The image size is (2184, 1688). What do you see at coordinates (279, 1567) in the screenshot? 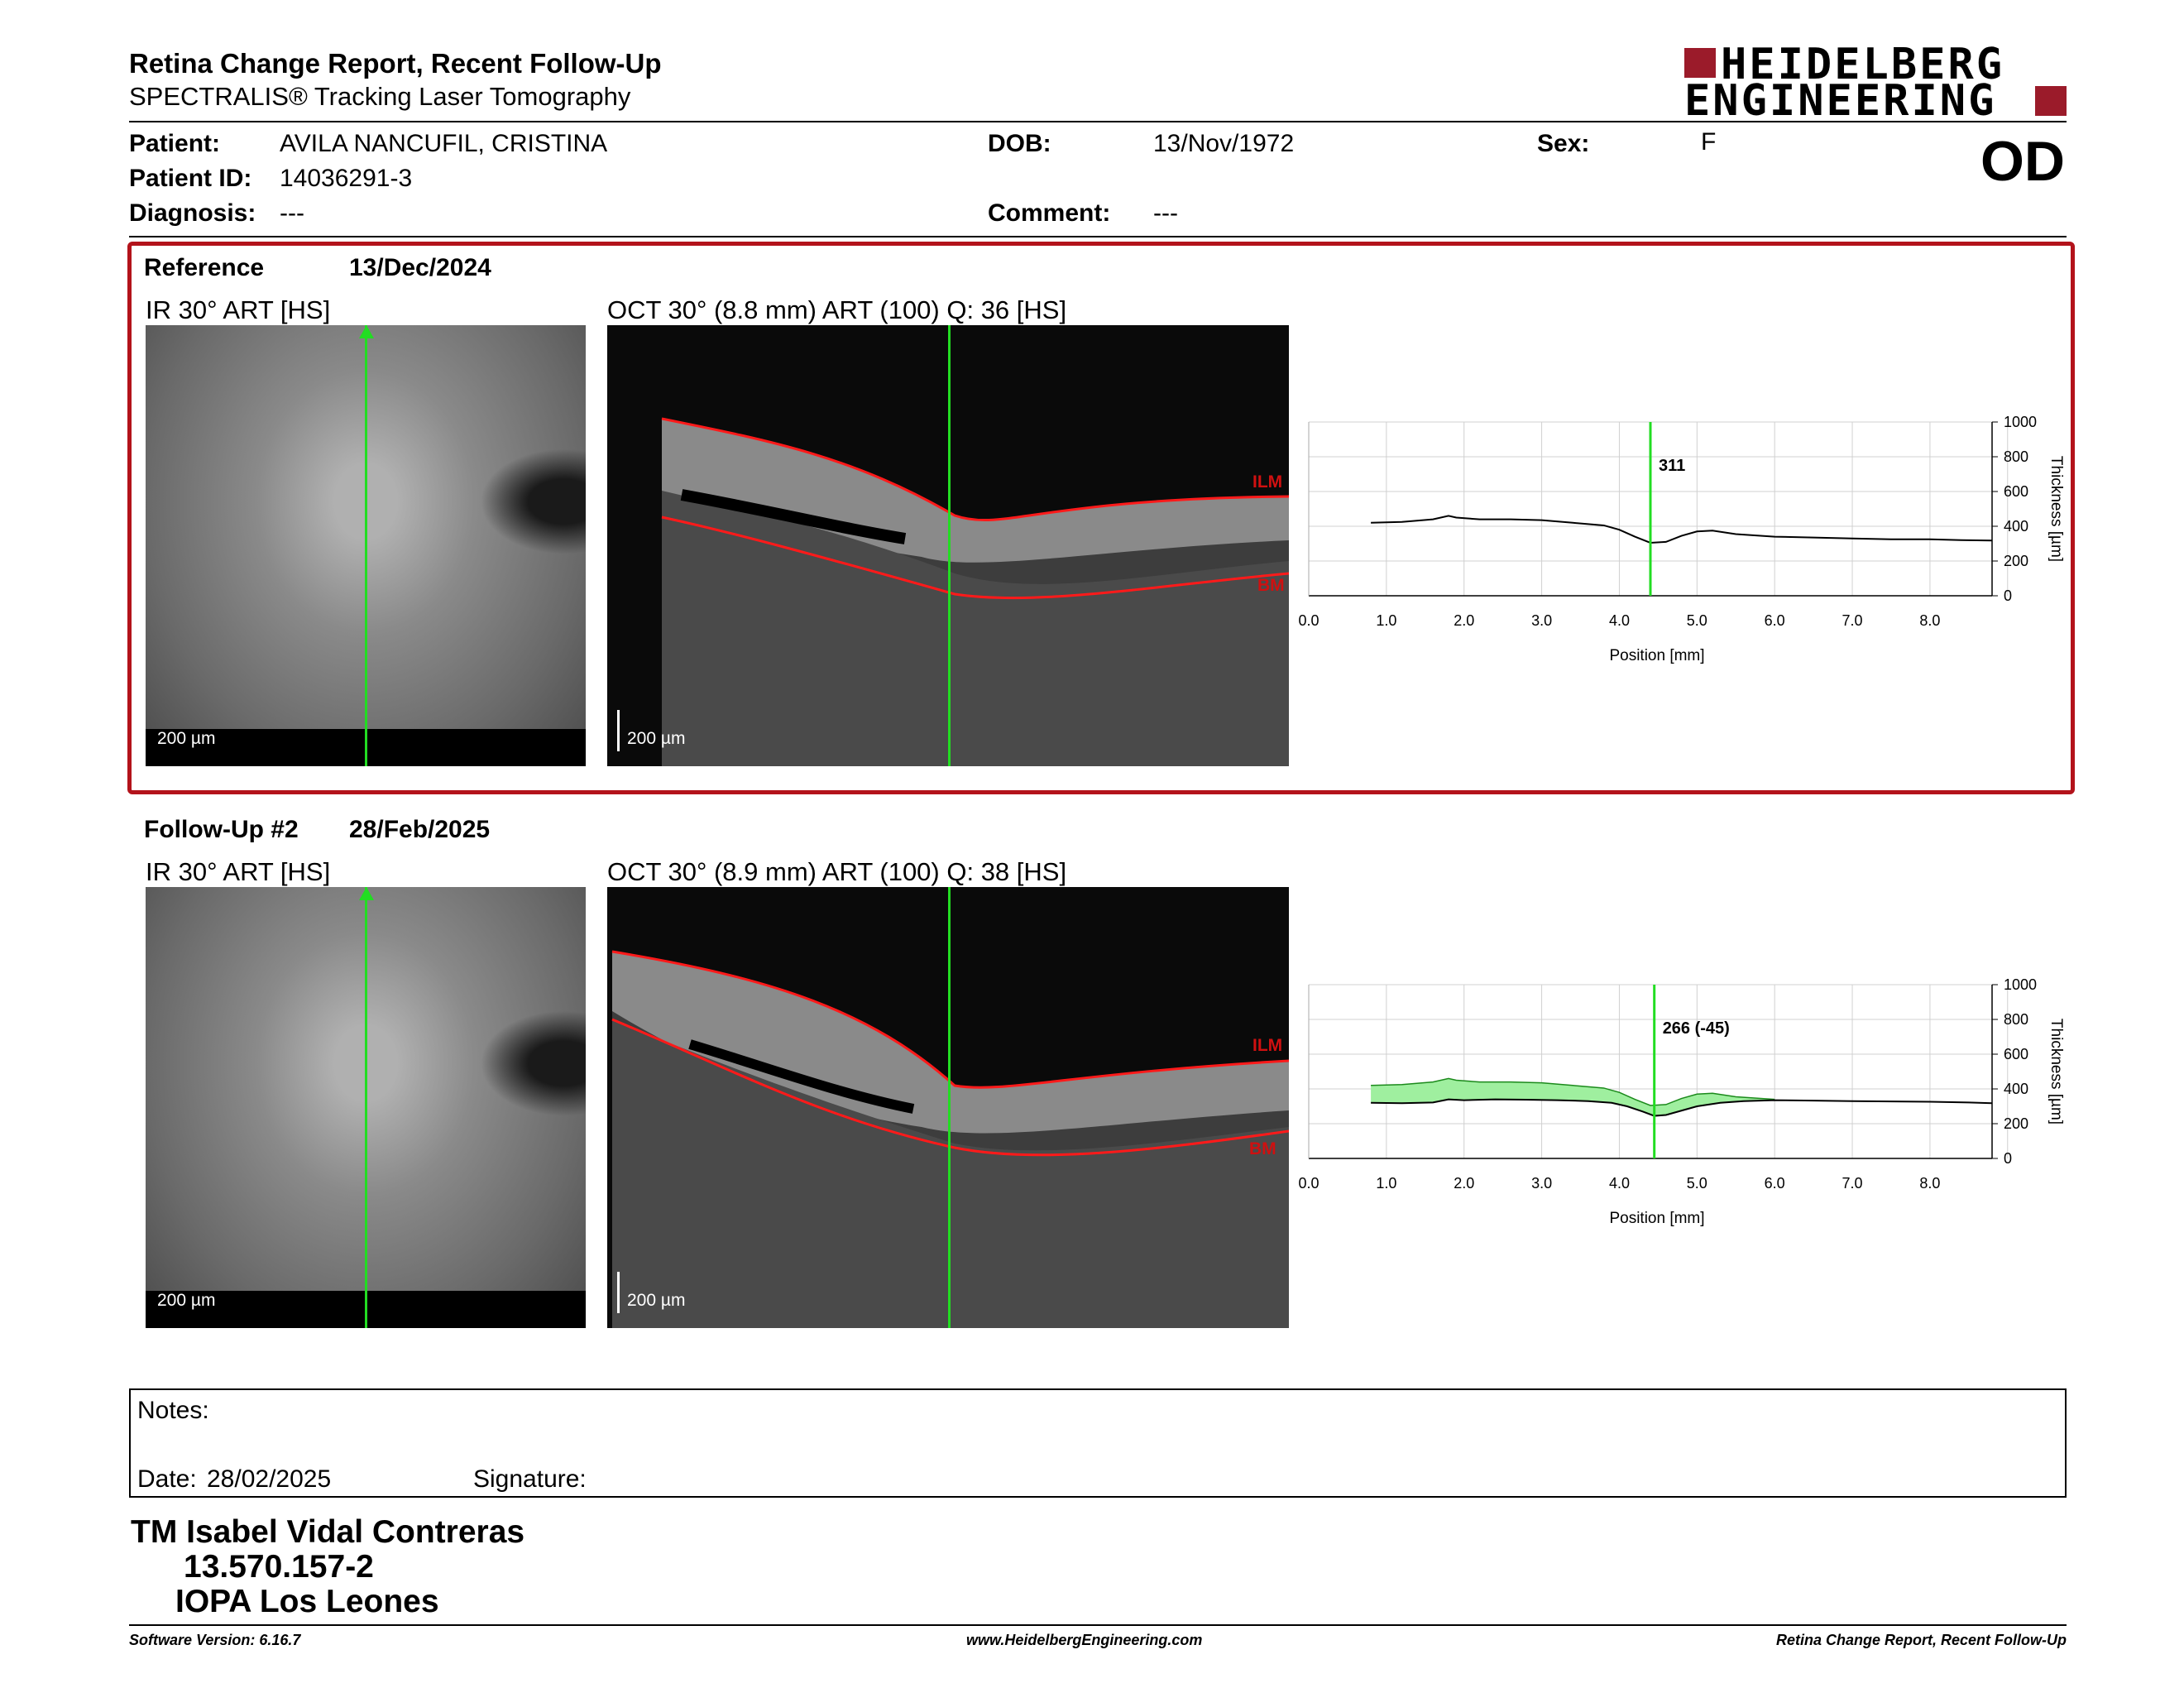
I see `signer-id: 13.570.157-2` at bounding box center [279, 1567].